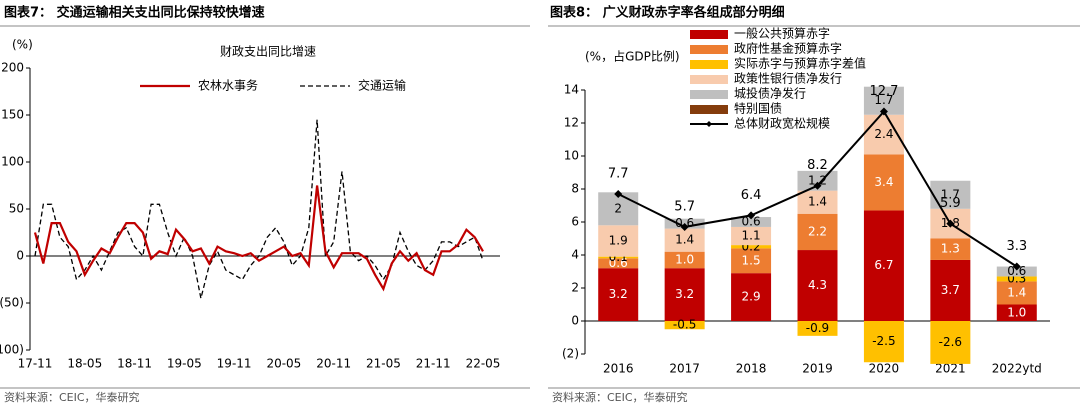 This screenshot has height=407, width=1080. What do you see at coordinates (134, 13) in the screenshot?
I see `chart-title: 图表7： 交通运输相关支出同比保持较快增速` at bounding box center [134, 13].